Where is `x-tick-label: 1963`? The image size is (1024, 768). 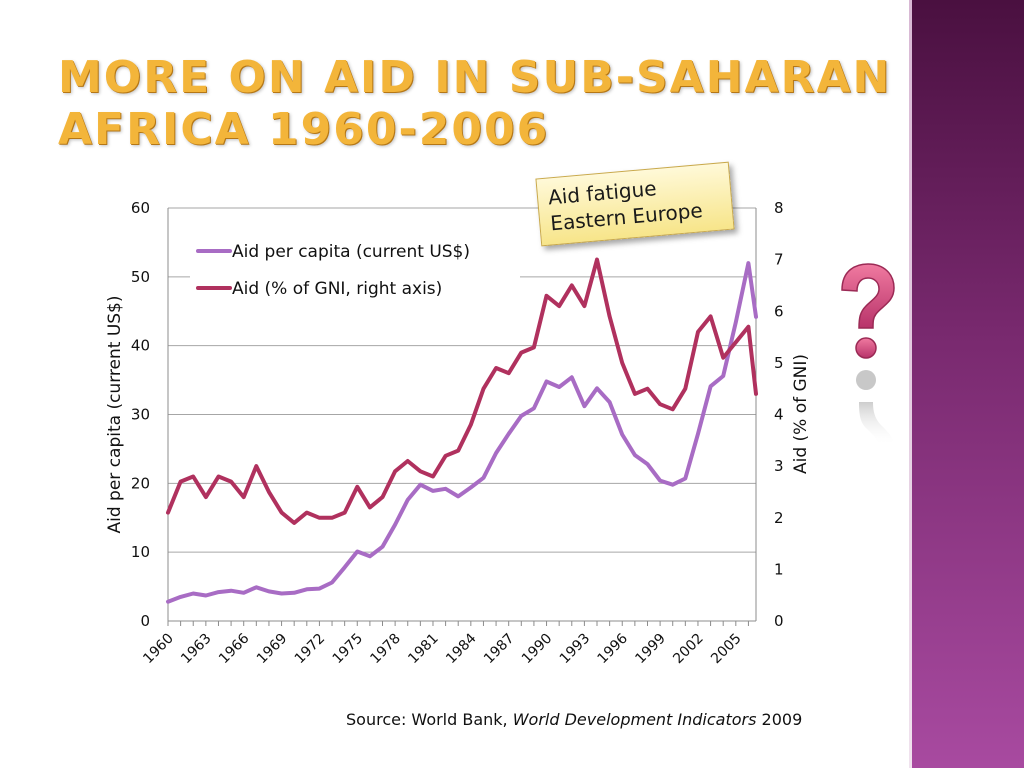
x-tick-label: 1963 is located at coordinates (196, 649).